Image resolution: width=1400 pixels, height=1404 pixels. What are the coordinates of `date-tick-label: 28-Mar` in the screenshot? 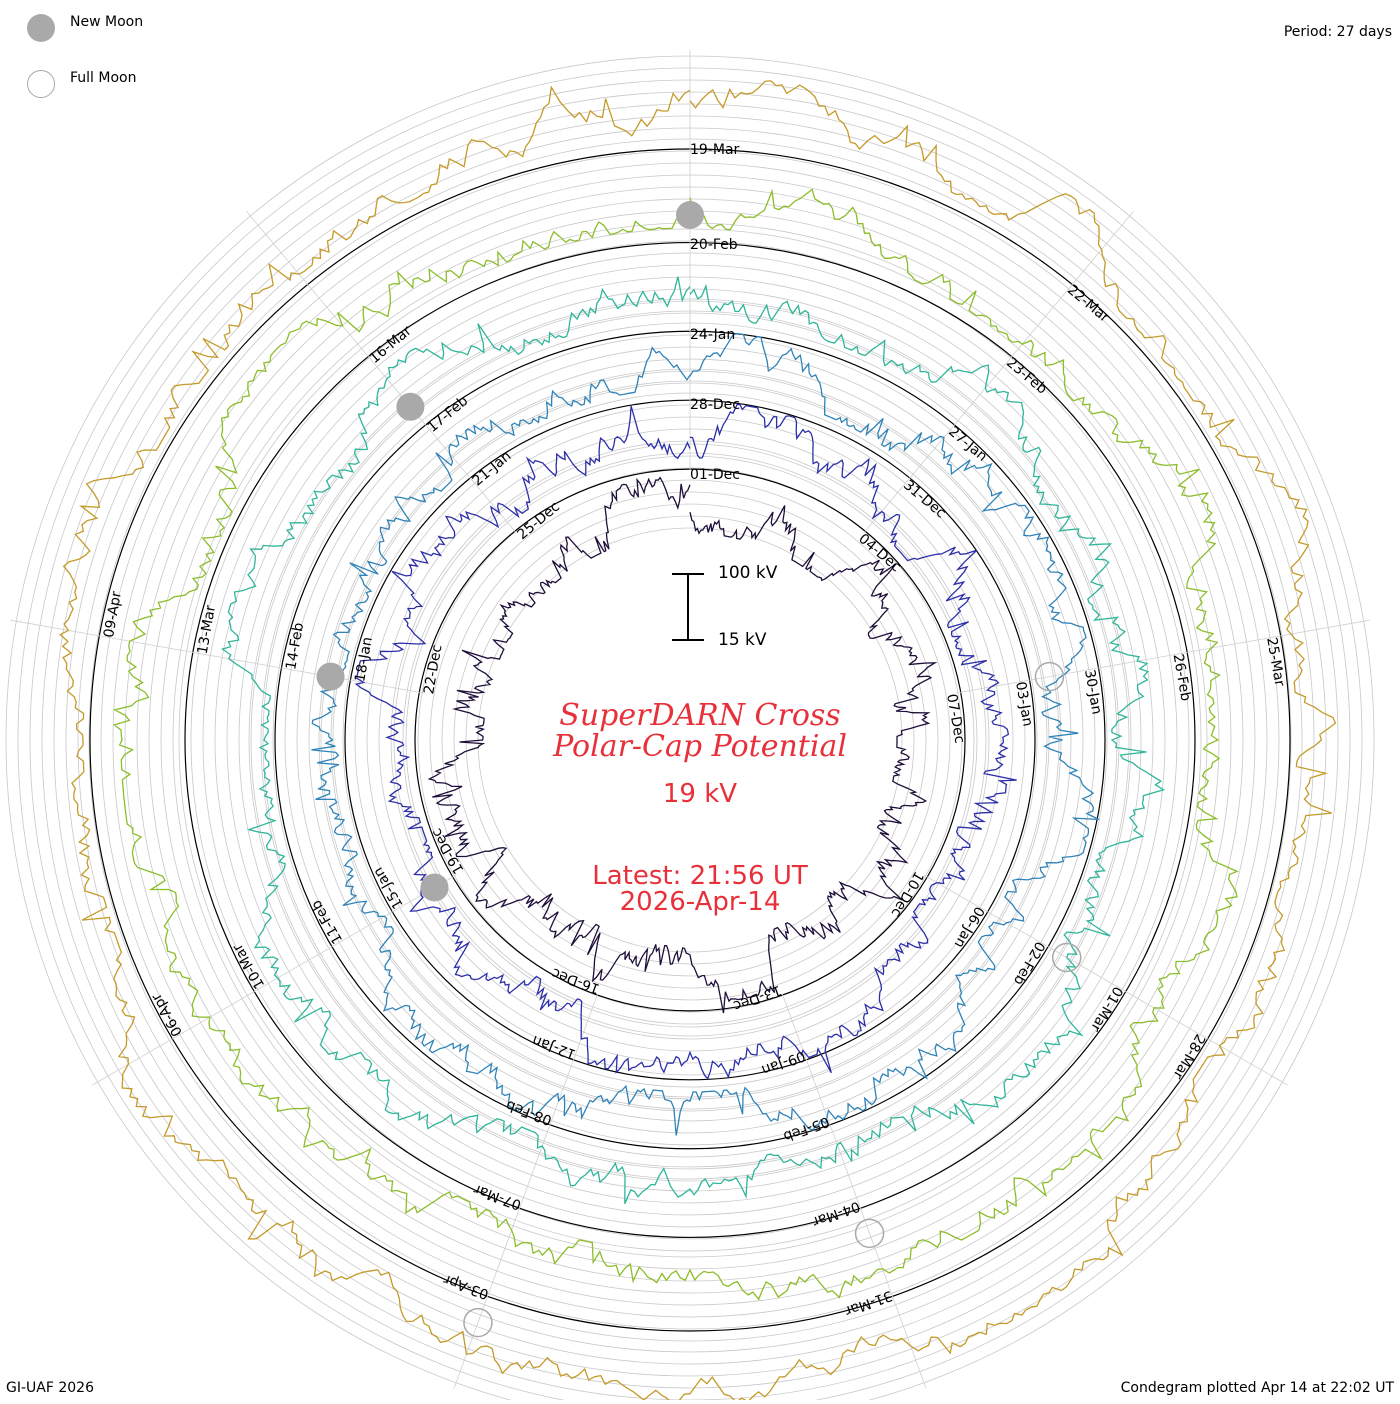 It's located at (1188, 1056).